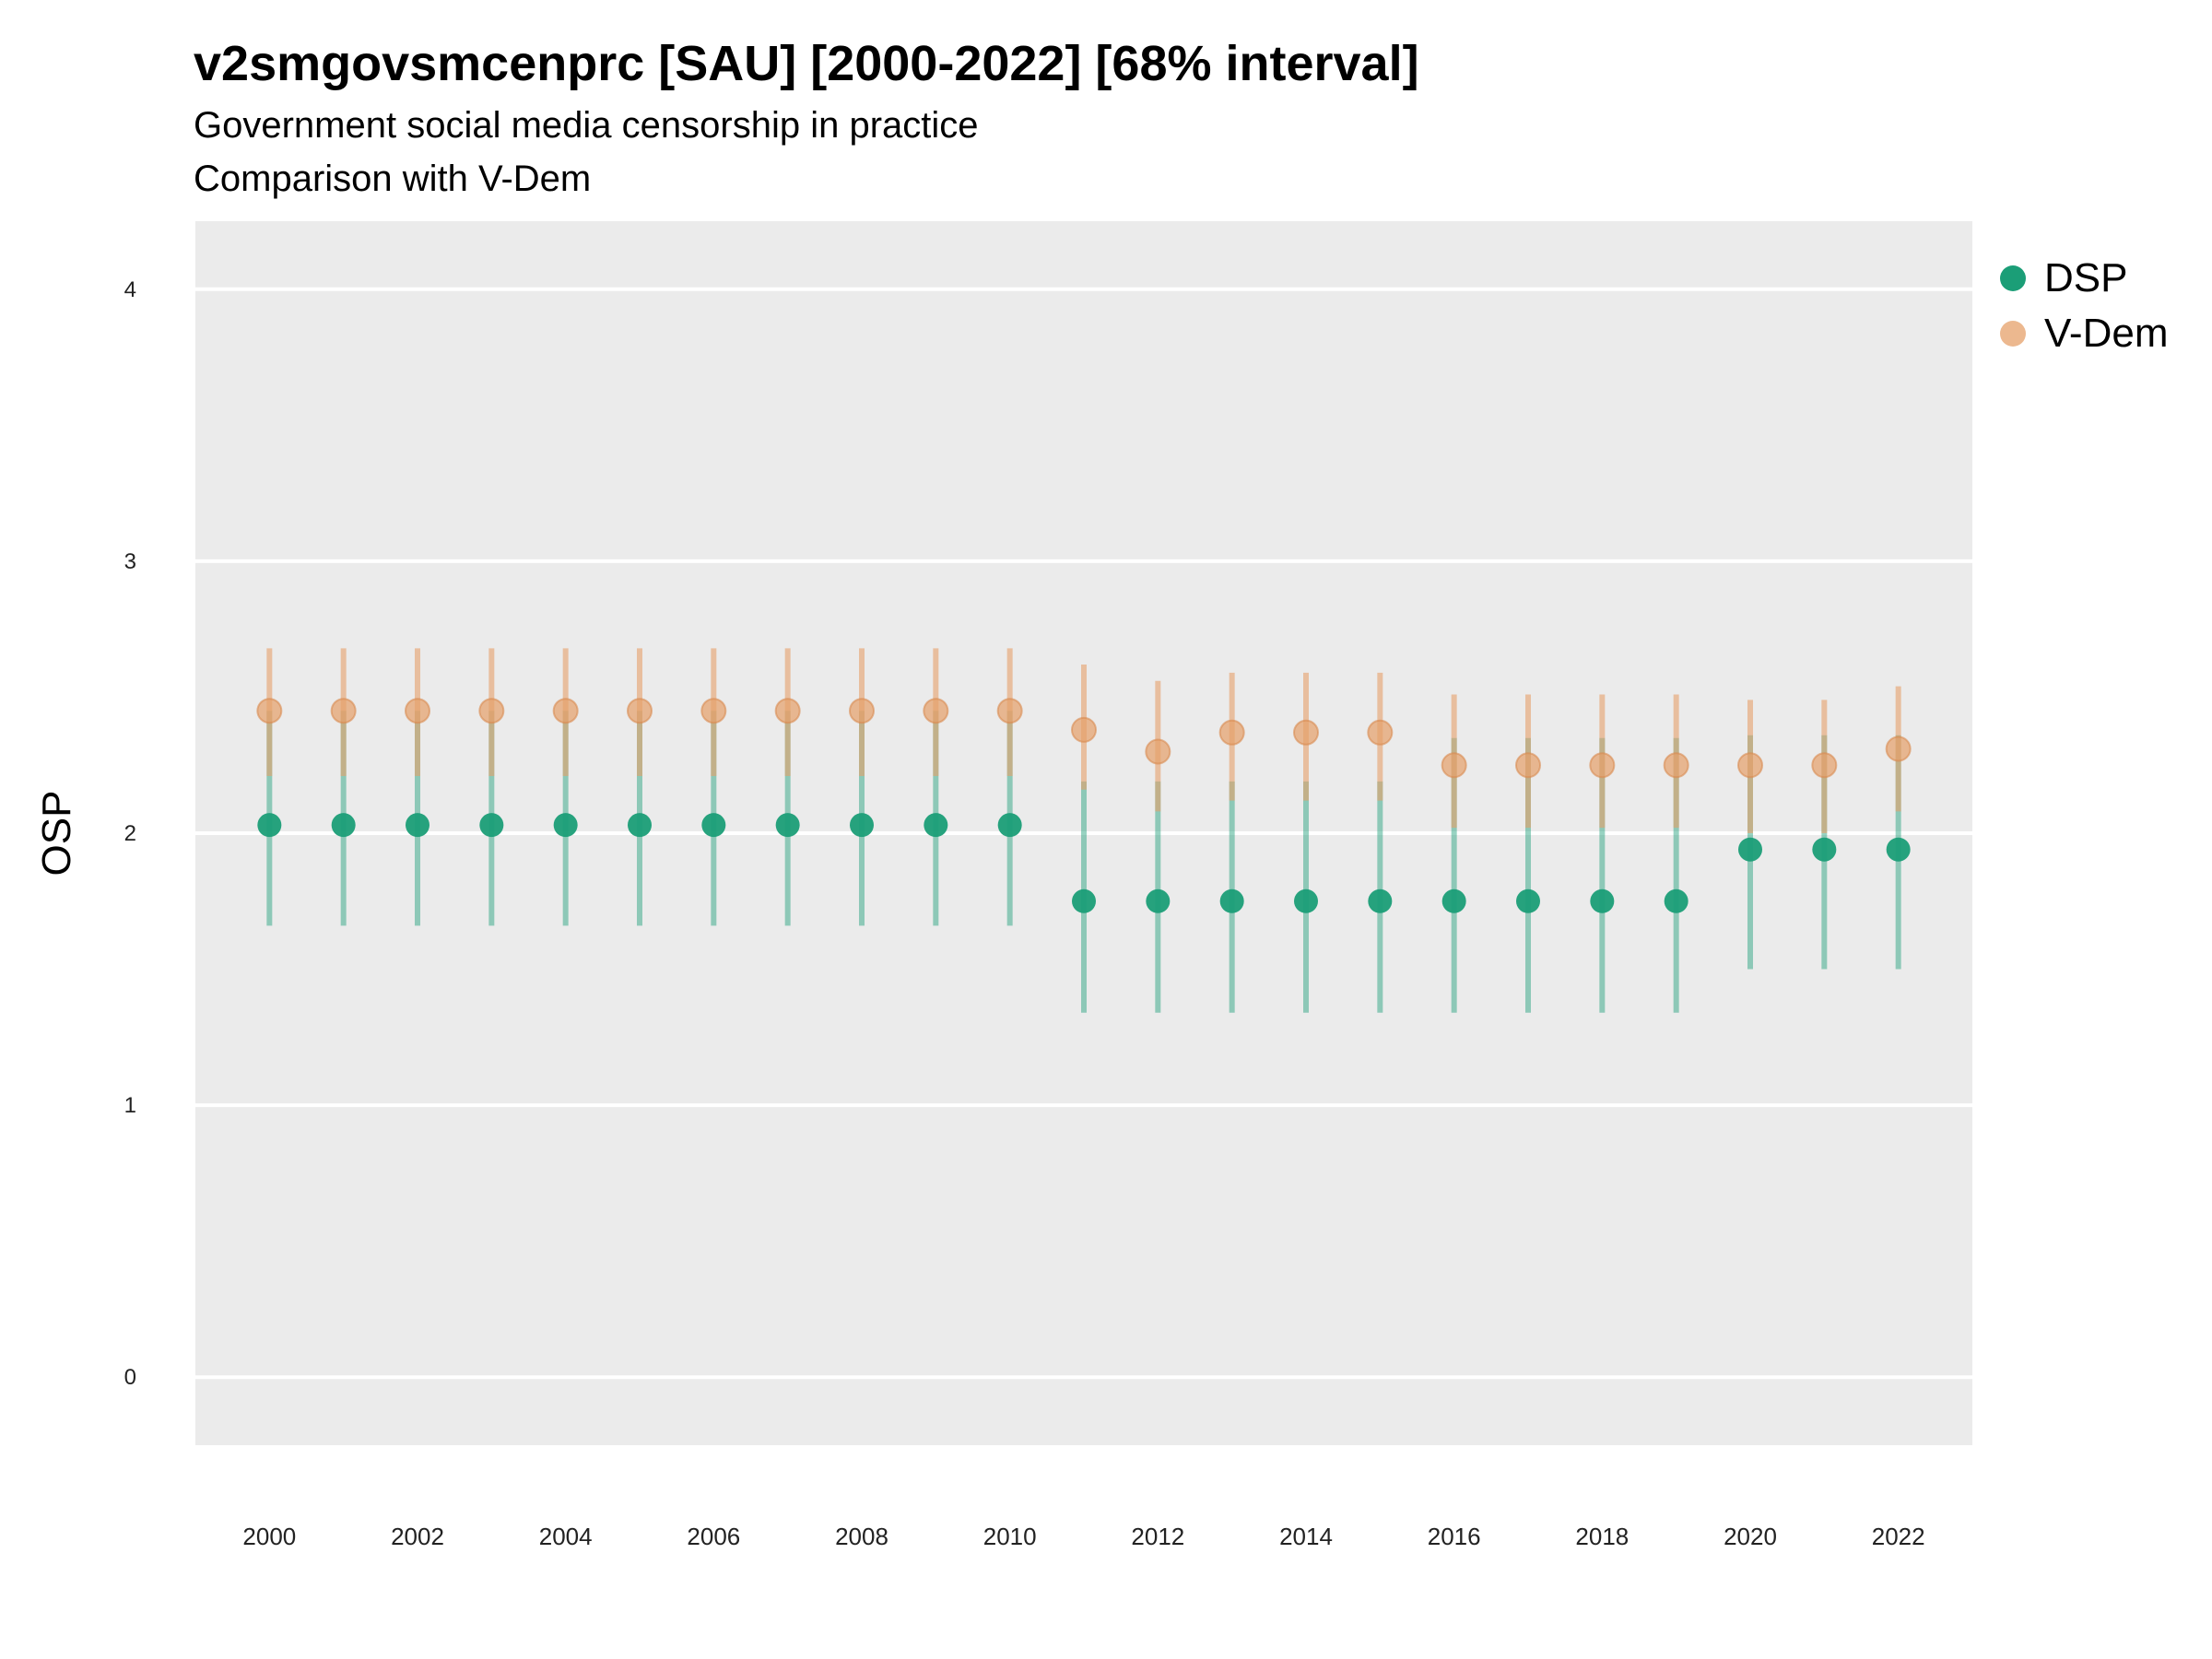 This screenshot has width=2212, height=1659. Describe the element at coordinates (2106, 333) in the screenshot. I see `legend-label-vdem: V-Dem` at that location.